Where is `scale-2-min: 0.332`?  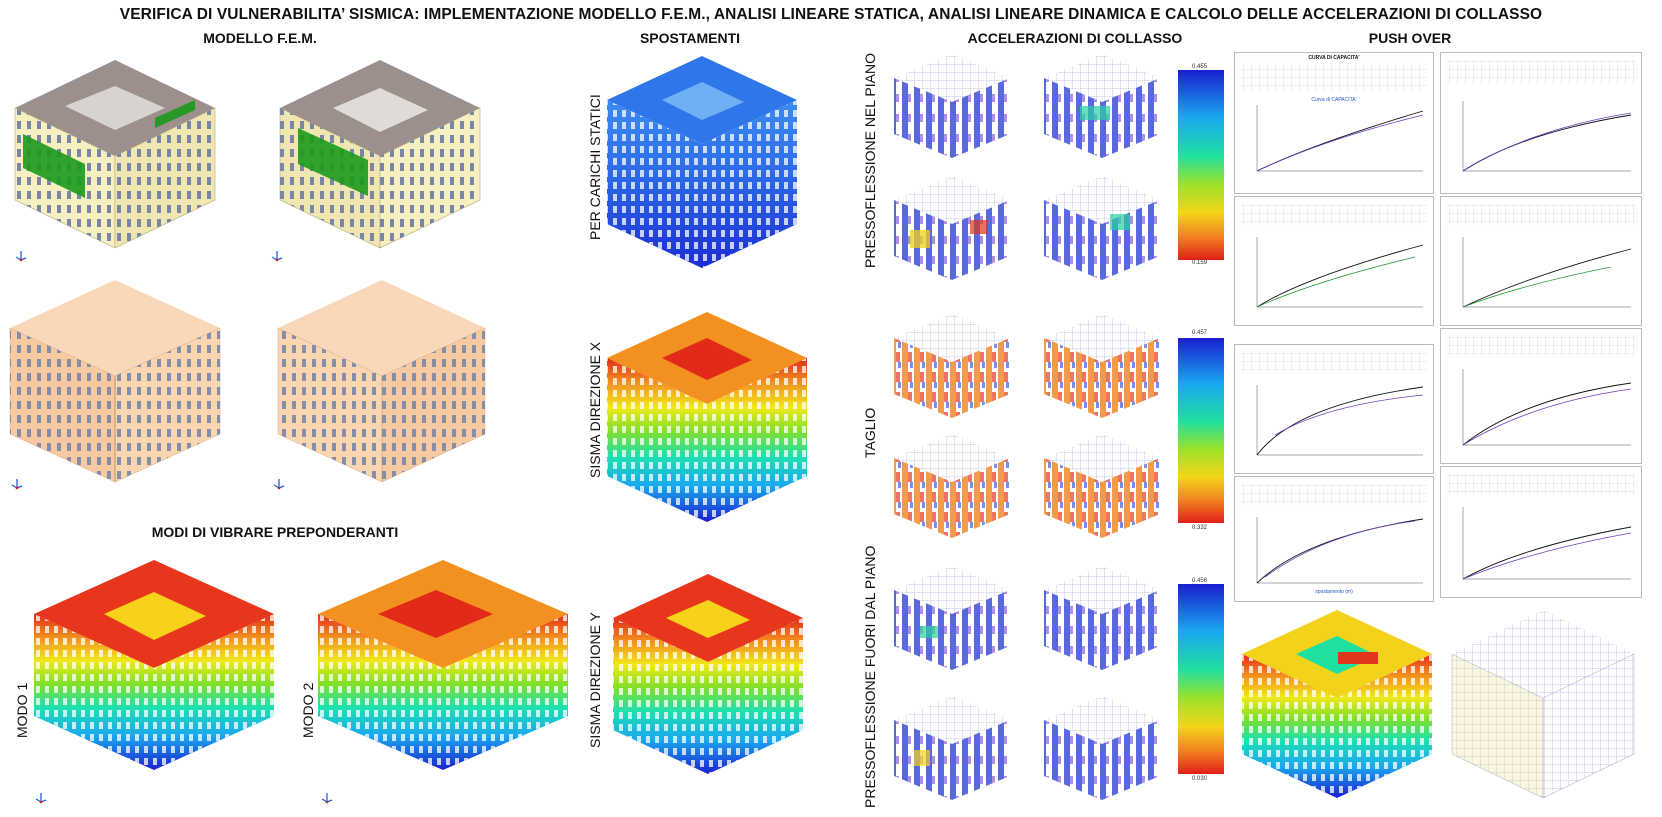
scale-2-min: 0.332 is located at coordinates (1200, 528).